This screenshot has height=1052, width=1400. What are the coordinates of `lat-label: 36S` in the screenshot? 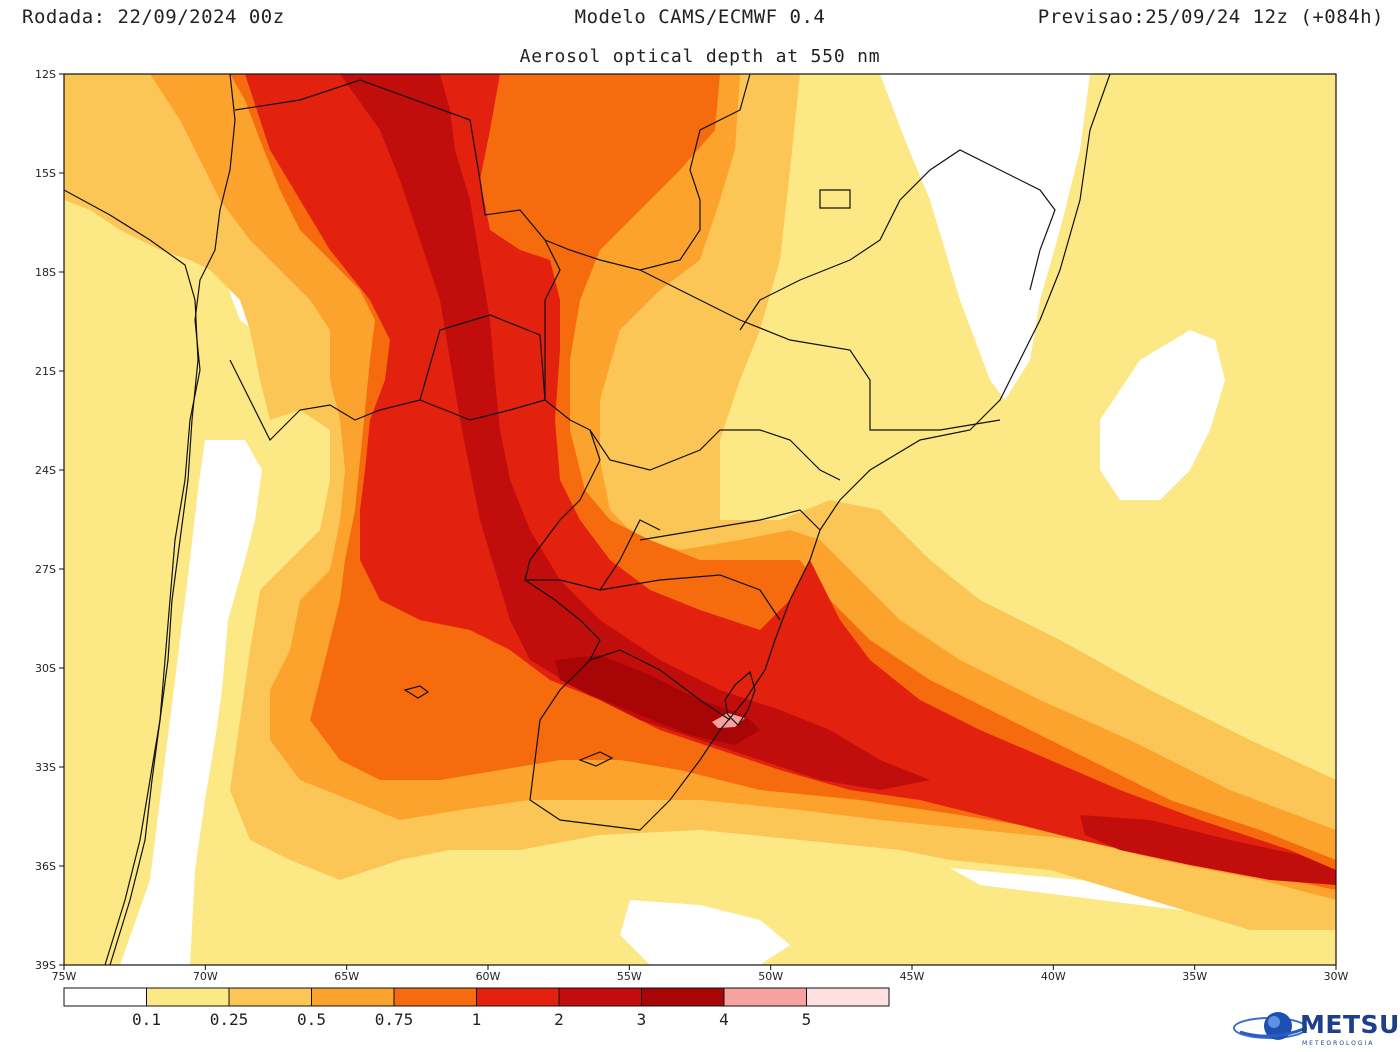 It's located at (45, 866).